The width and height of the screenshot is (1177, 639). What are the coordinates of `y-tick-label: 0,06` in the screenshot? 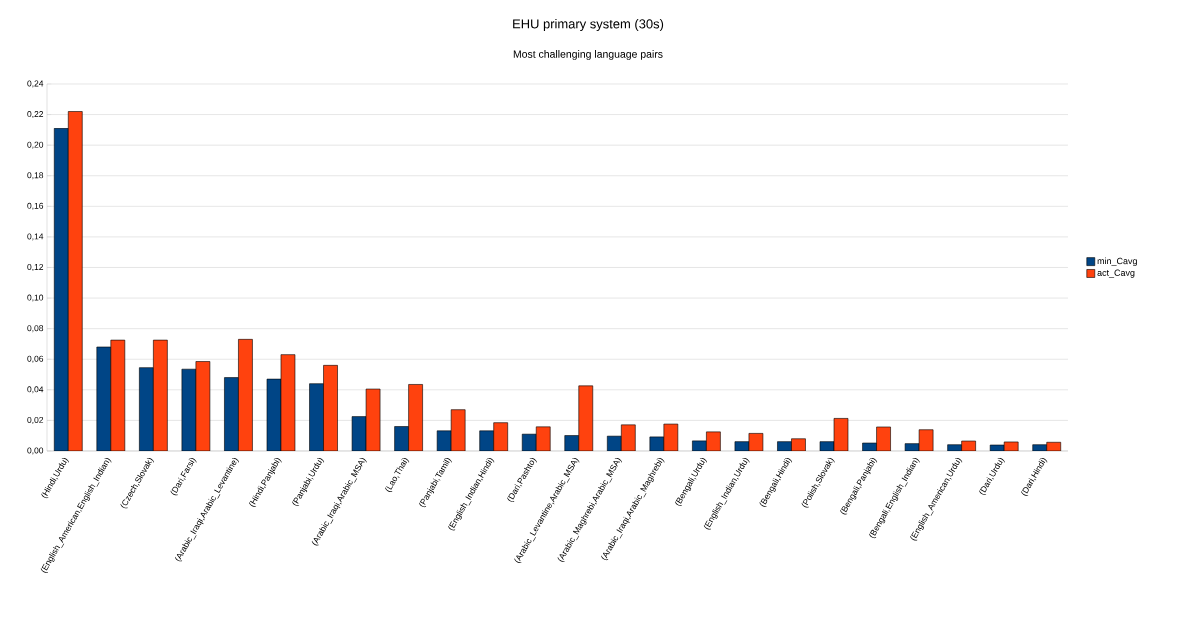 It's located at (35, 359).